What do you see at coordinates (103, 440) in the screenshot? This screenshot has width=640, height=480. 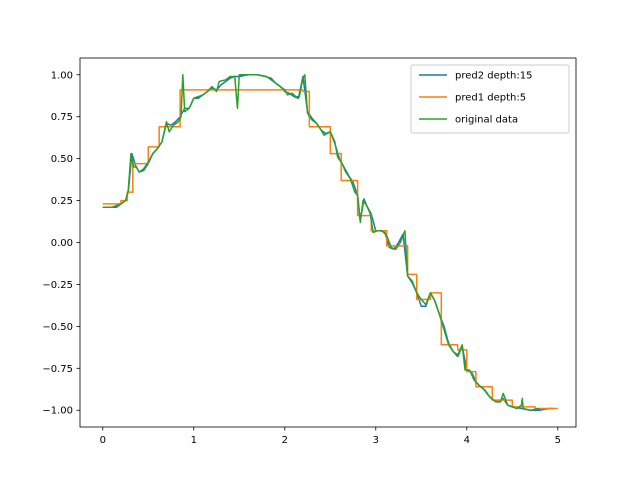 I see `x-tick-label: 0` at bounding box center [103, 440].